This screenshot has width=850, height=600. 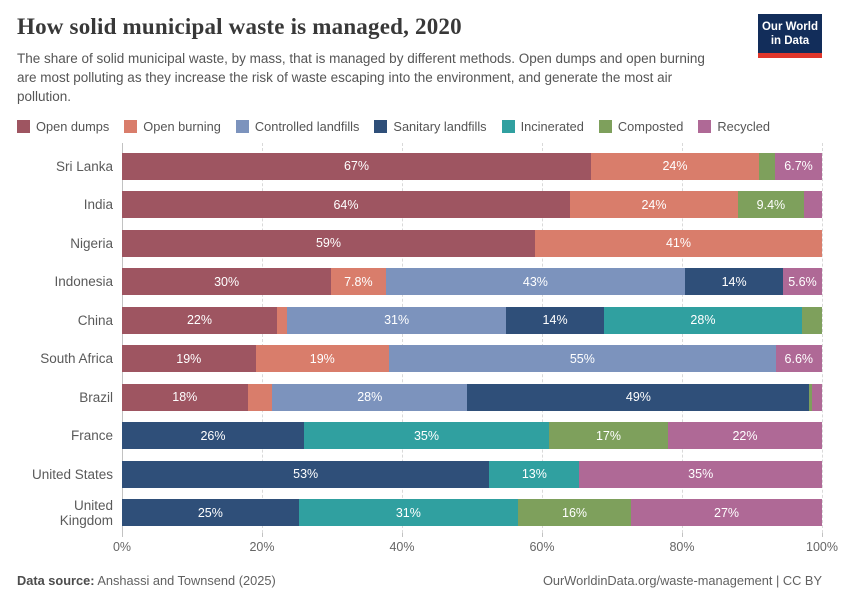 I want to click on chart-row-united-states: United States 53% 13% 35%, so click(x=419, y=474).